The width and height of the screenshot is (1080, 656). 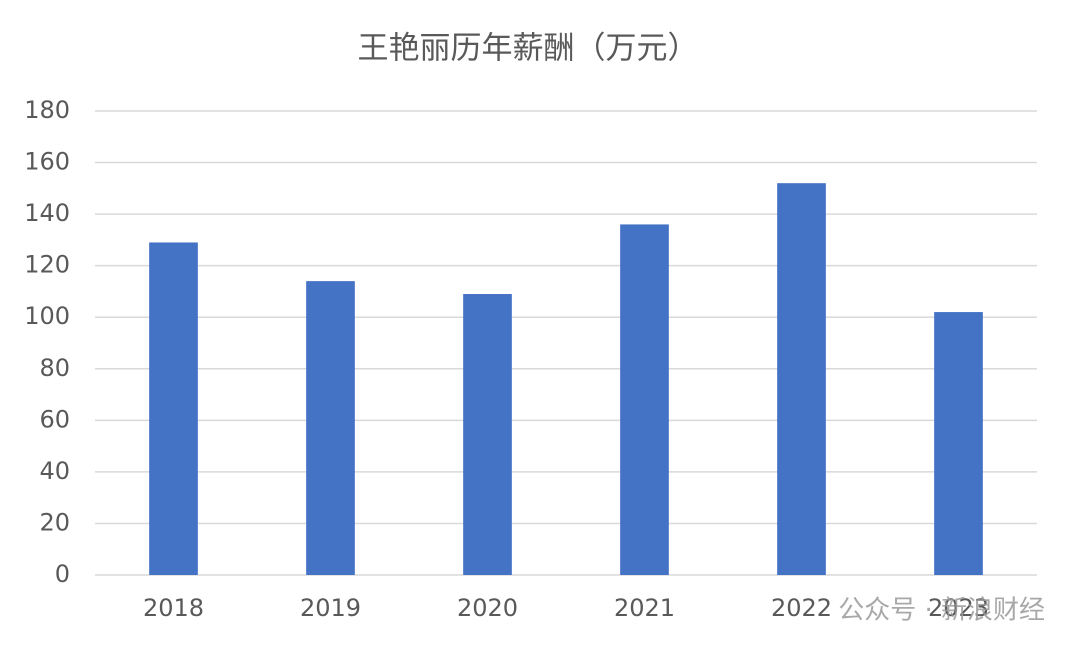 I want to click on y-tick-label: 180, so click(x=47, y=110).